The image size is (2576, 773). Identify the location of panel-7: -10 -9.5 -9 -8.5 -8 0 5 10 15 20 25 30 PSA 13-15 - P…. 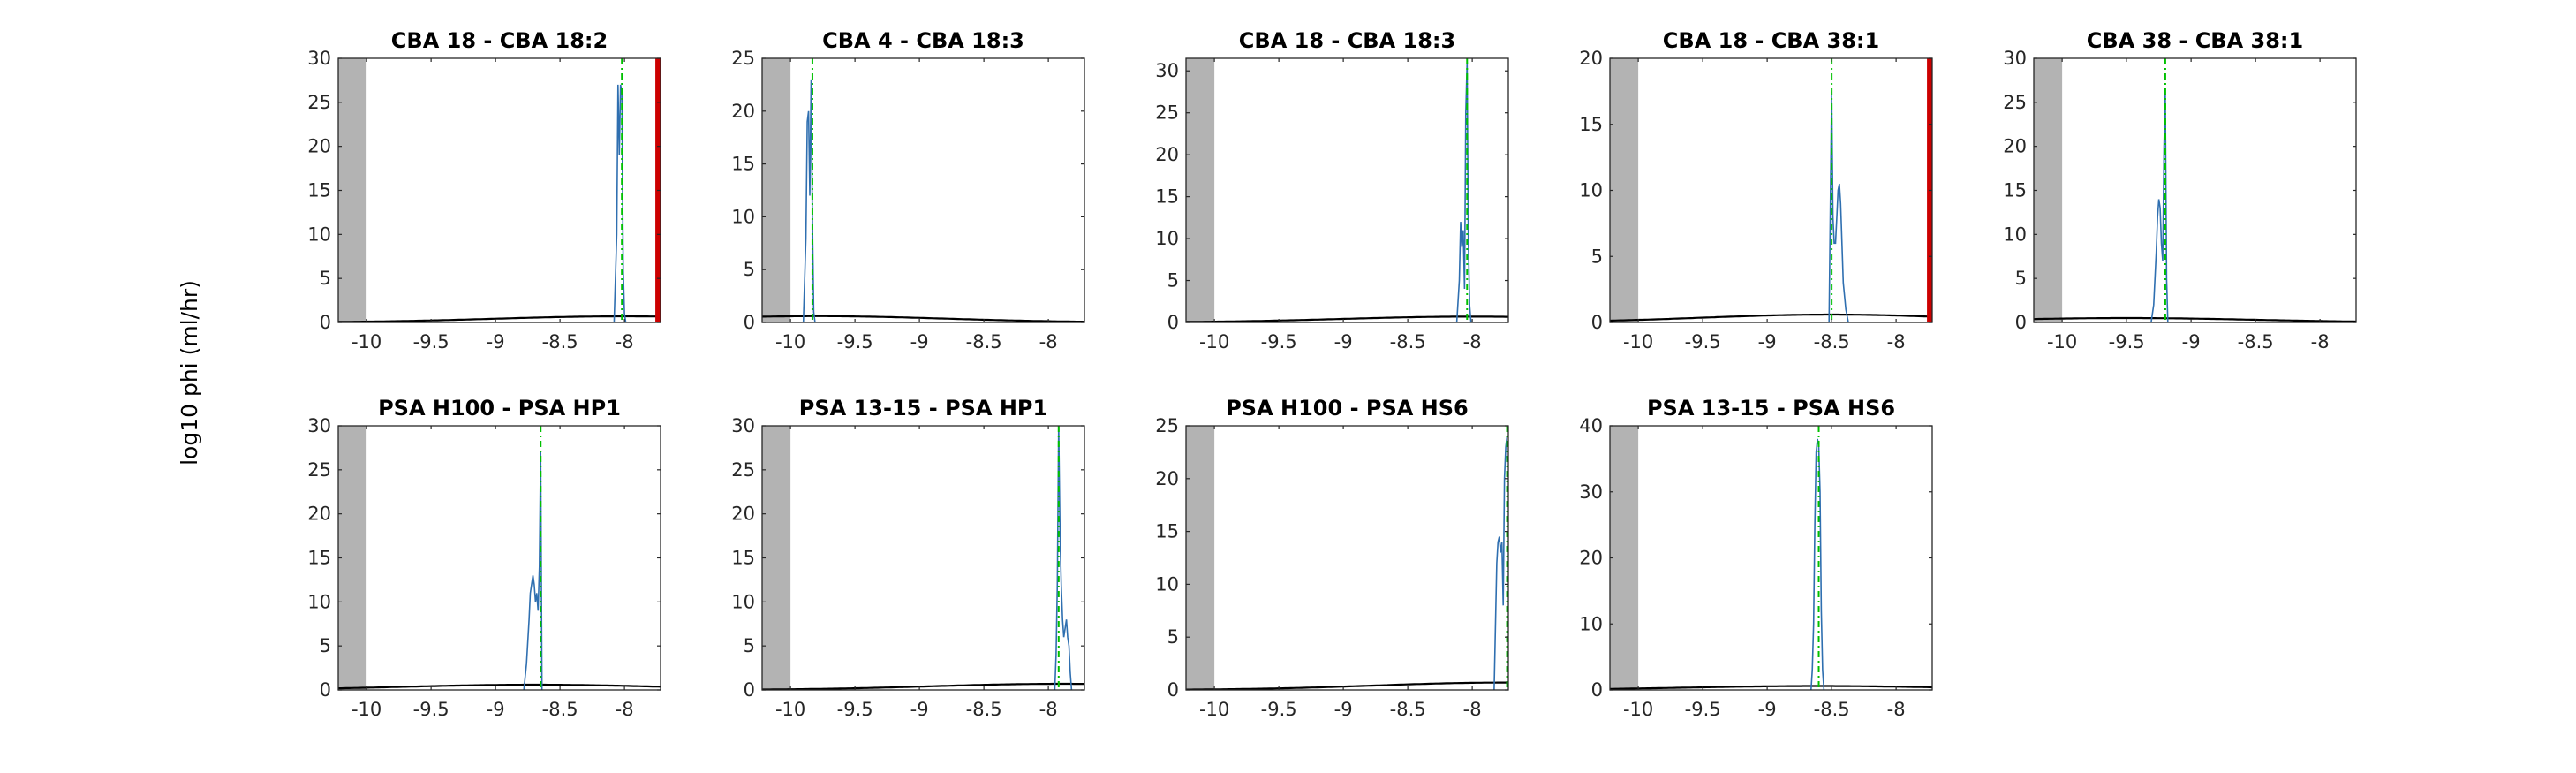
(908, 558).